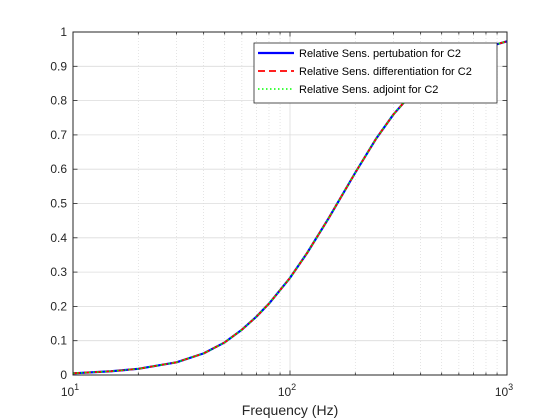  Describe the element at coordinates (58, 238) in the screenshot. I see `y-tick-label: 0.4` at that location.